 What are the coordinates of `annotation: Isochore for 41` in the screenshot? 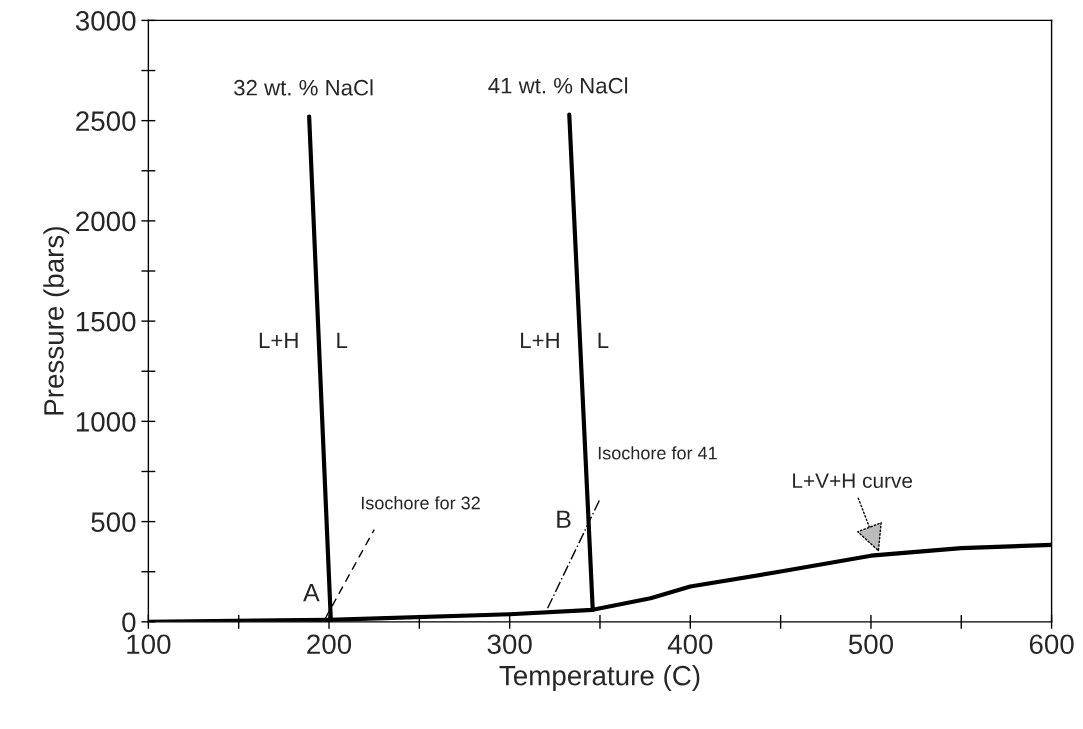 It's located at (657, 453).